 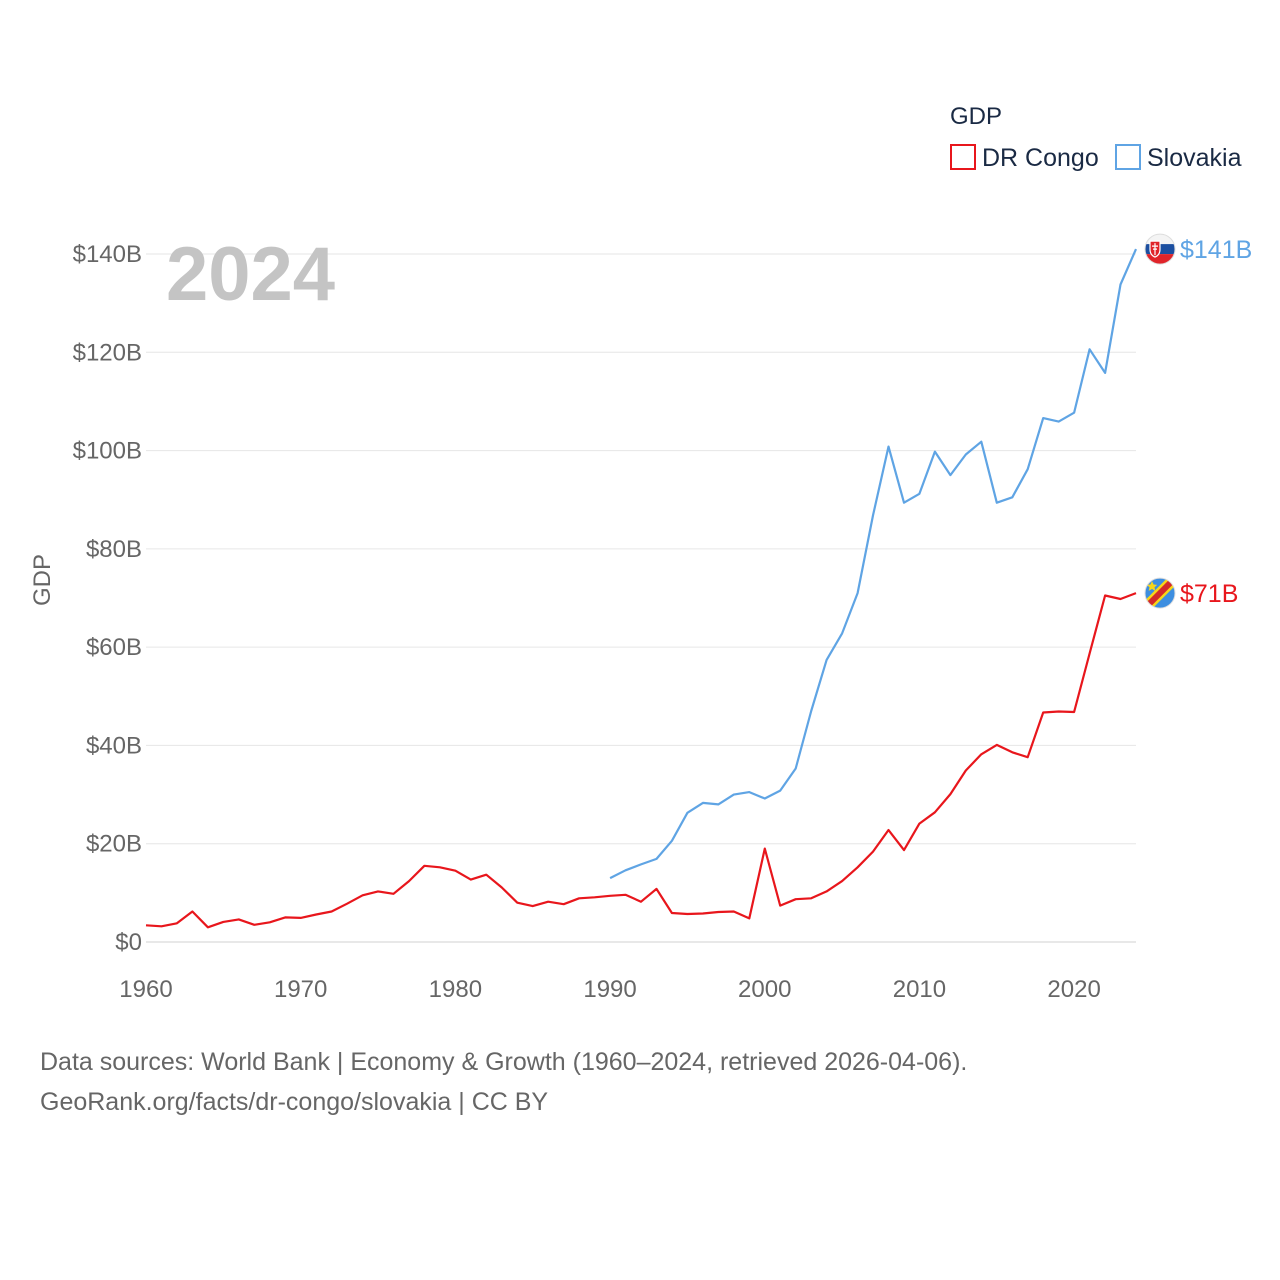 I want to click on x-tick-label: 1990, so click(x=609, y=989).